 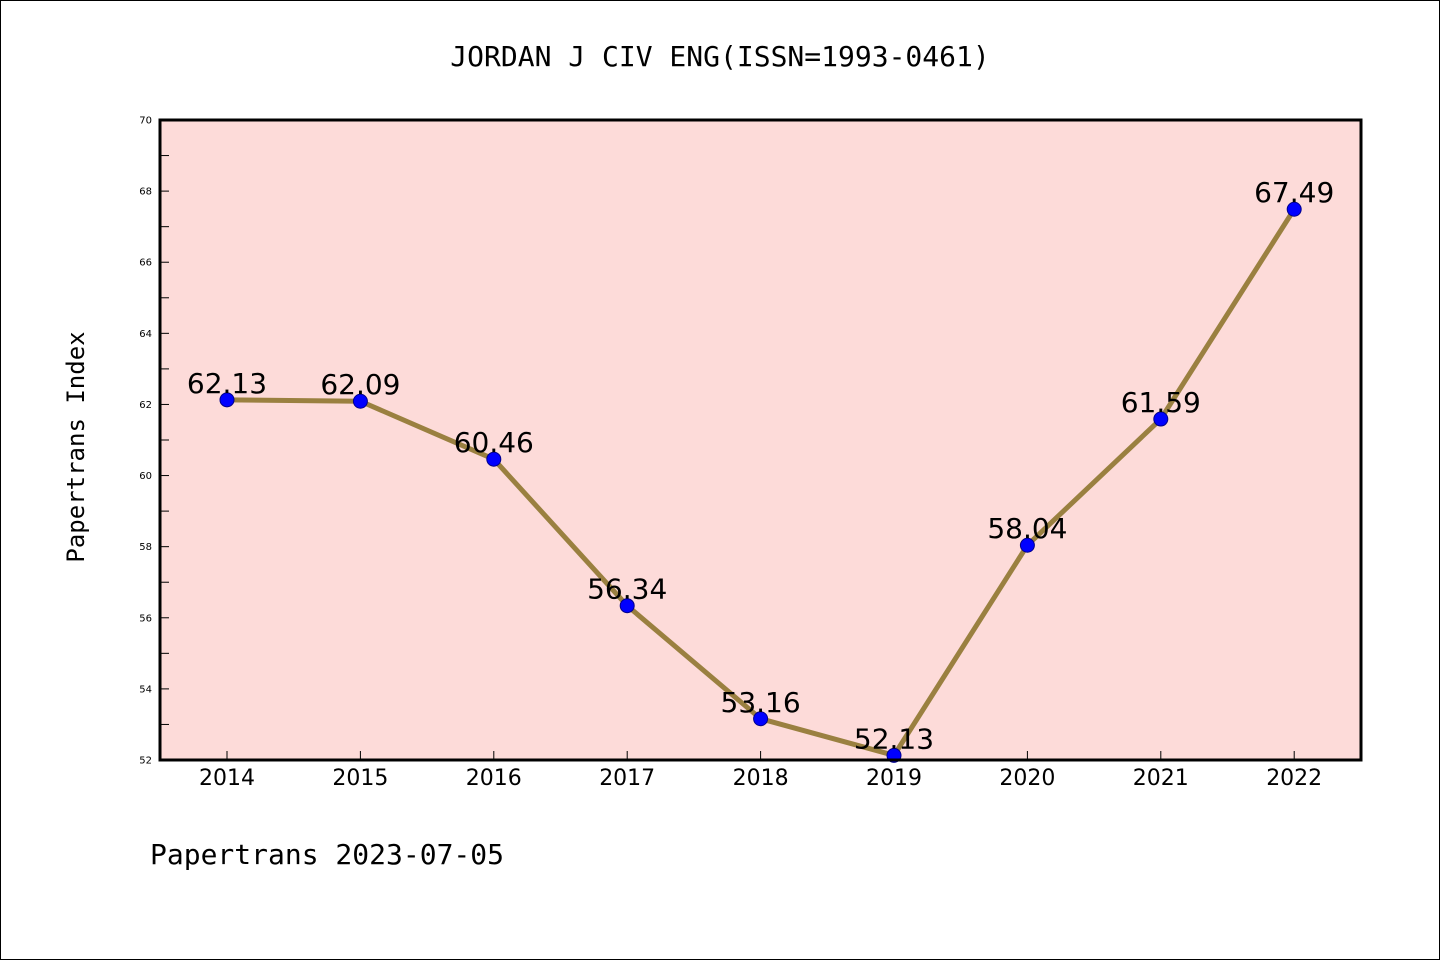 I want to click on y-tick-label: 70, so click(x=145, y=121).